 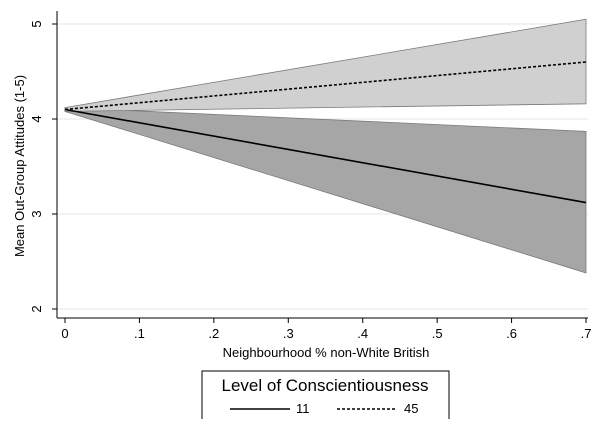 What do you see at coordinates (325, 385) in the screenshot?
I see `legend-title: Level of Conscientiousness` at bounding box center [325, 385].